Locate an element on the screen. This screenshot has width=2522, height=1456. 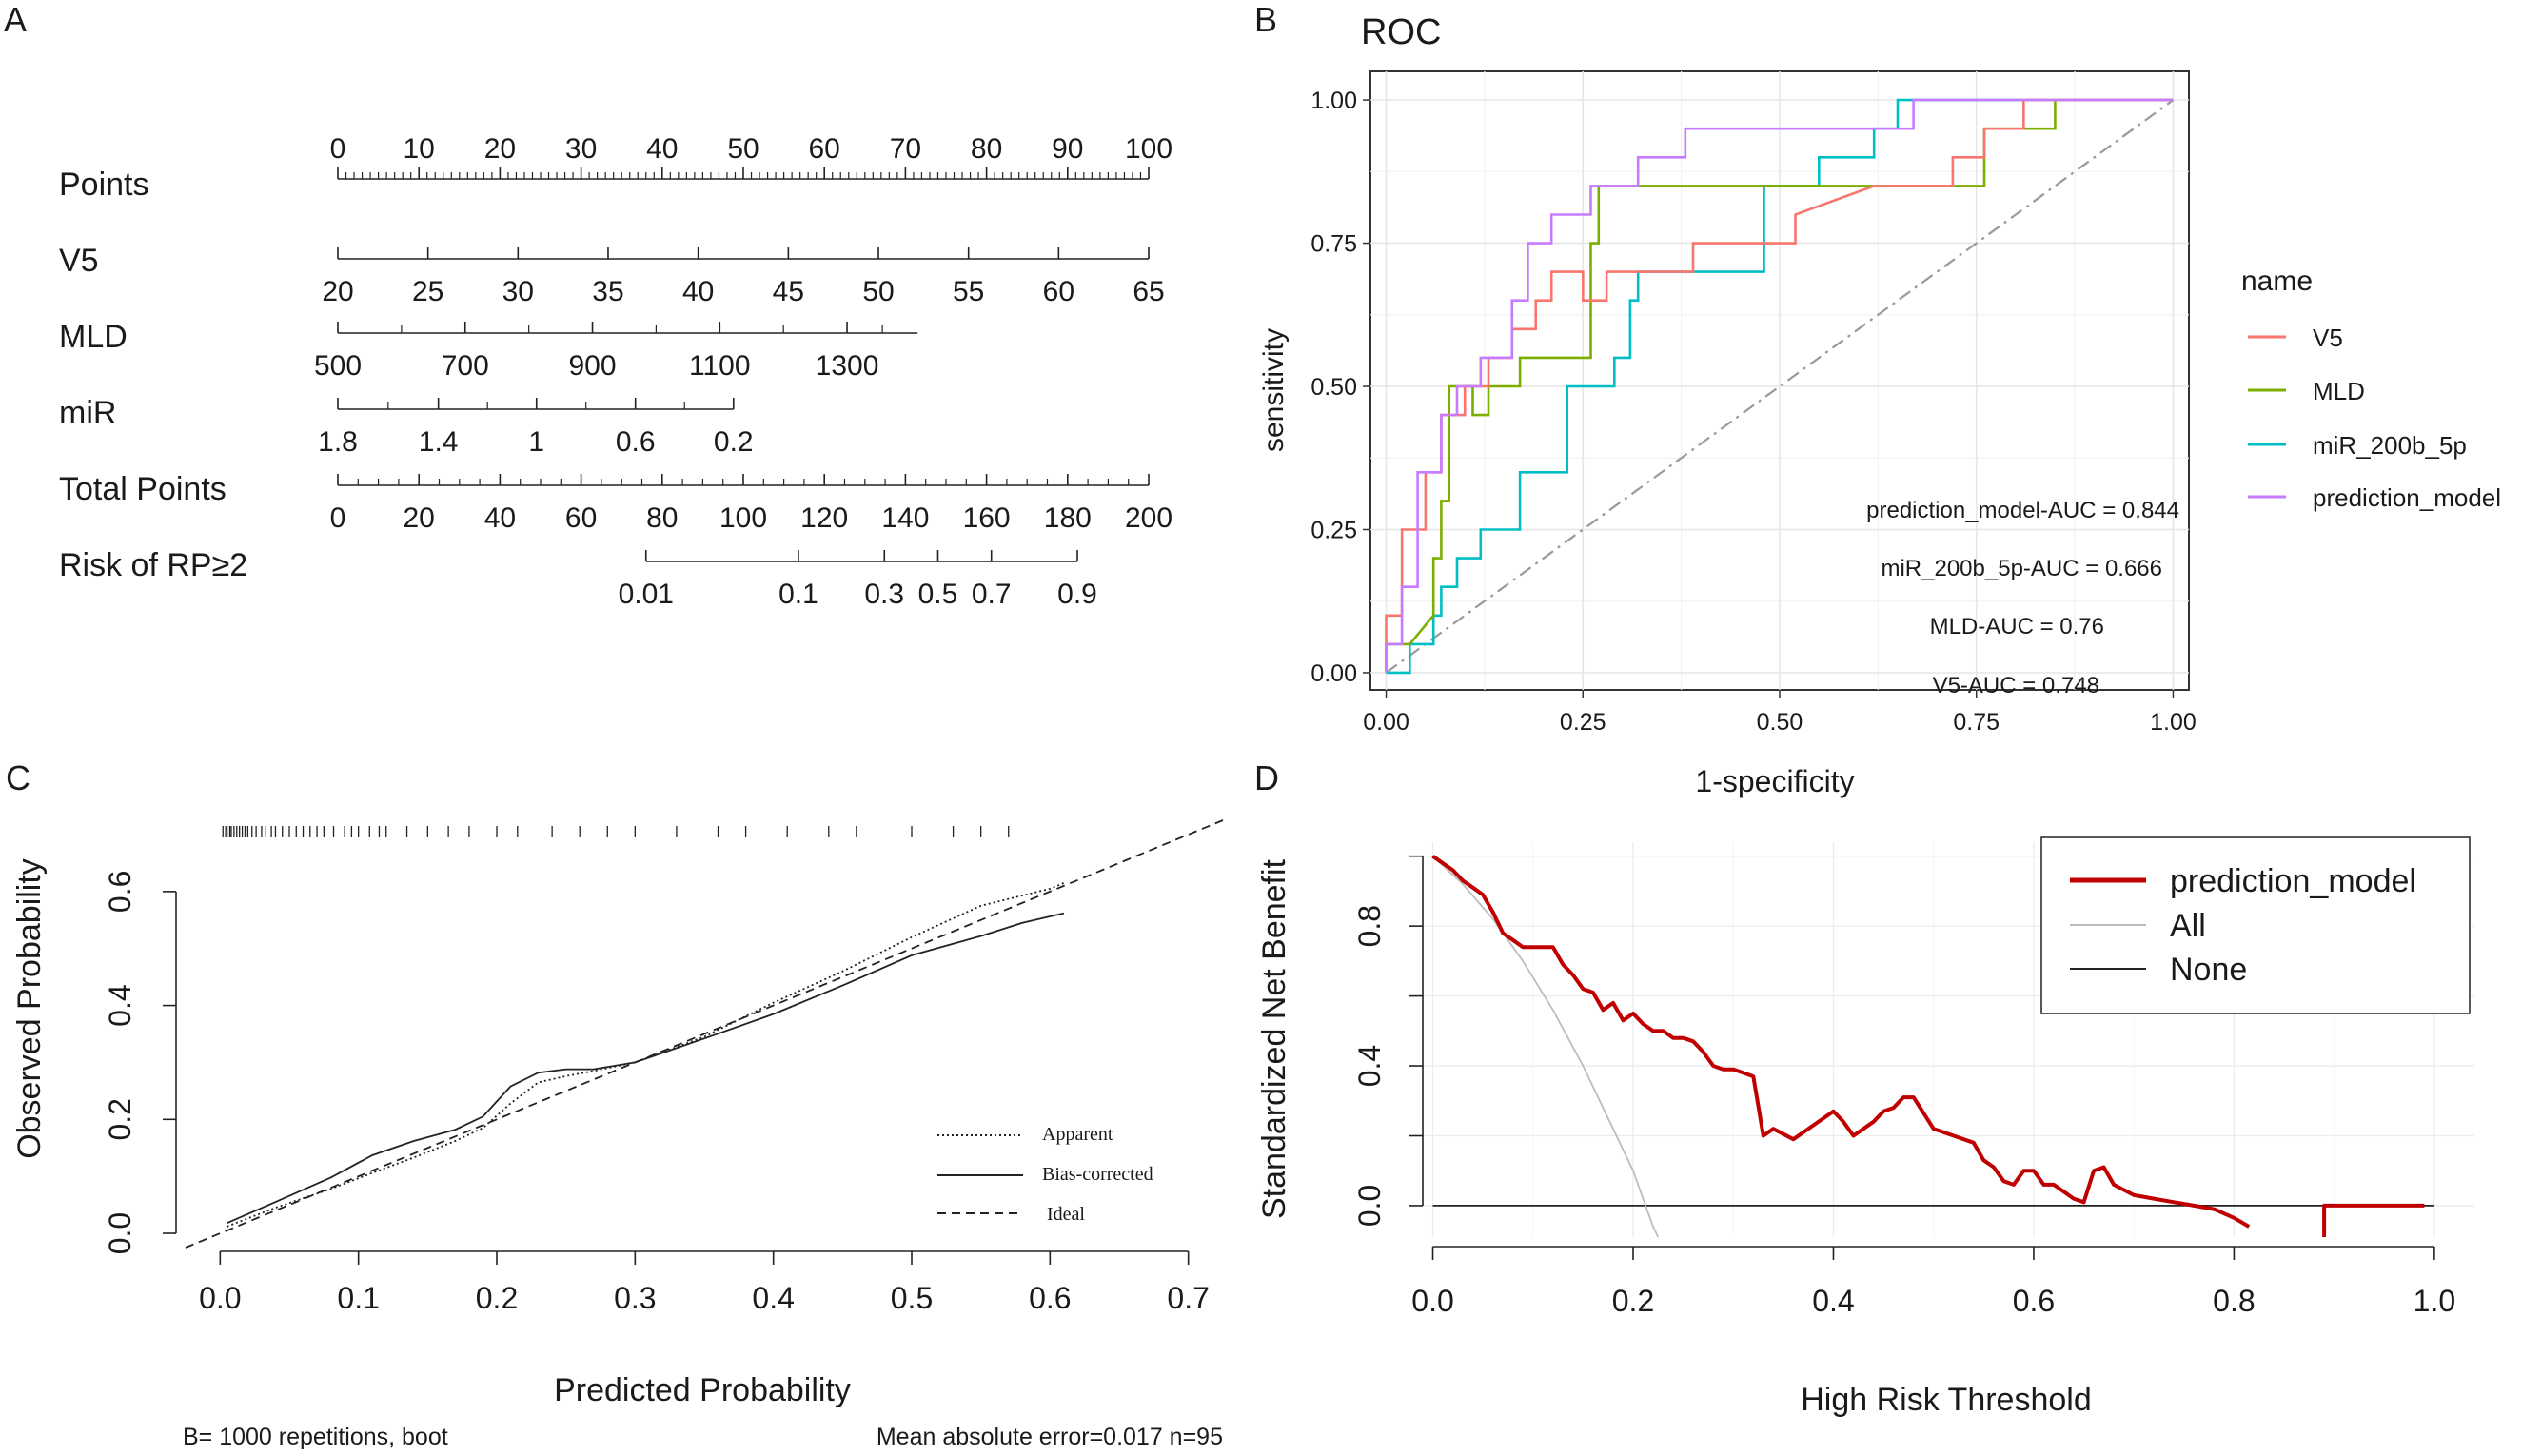
nomo-tick-label: 0.5 is located at coordinates (938, 594).